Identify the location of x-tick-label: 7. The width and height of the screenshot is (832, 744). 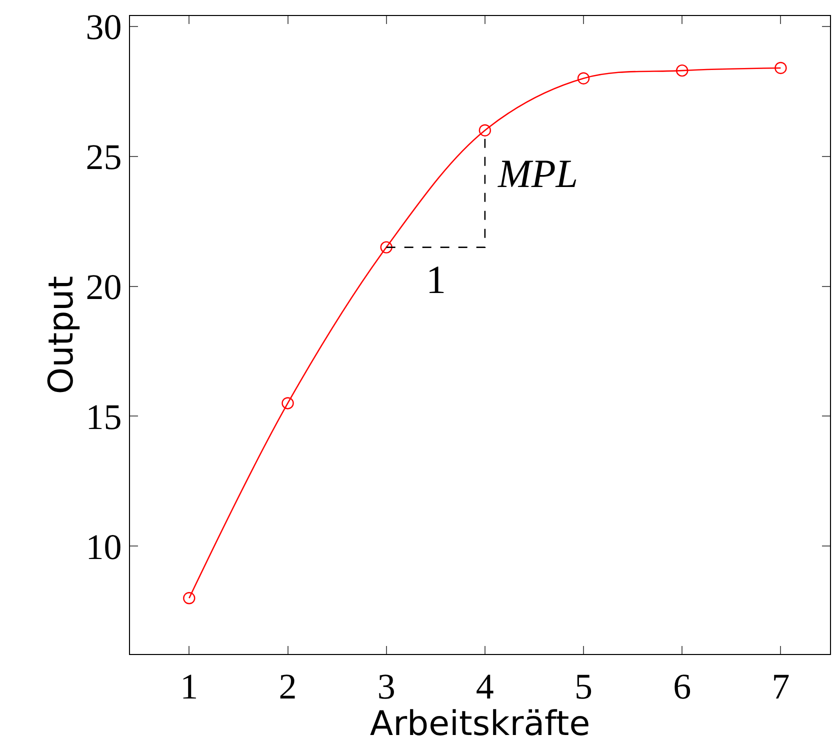
(781, 686).